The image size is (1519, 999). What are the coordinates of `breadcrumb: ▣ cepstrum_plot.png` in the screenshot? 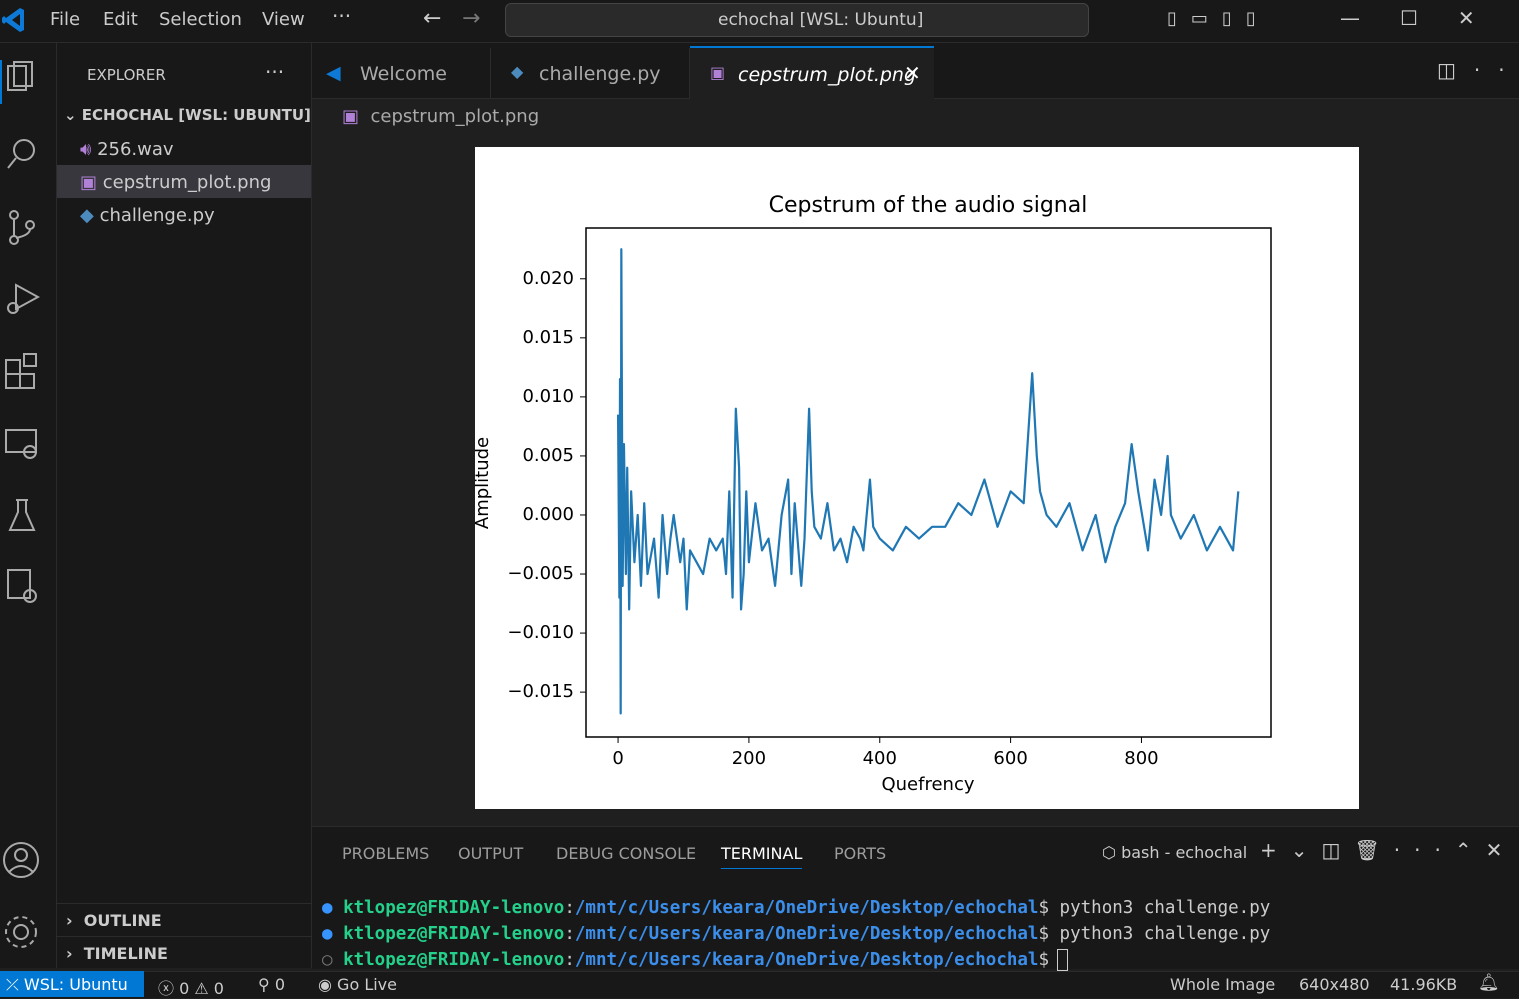 It's located at (441, 116).